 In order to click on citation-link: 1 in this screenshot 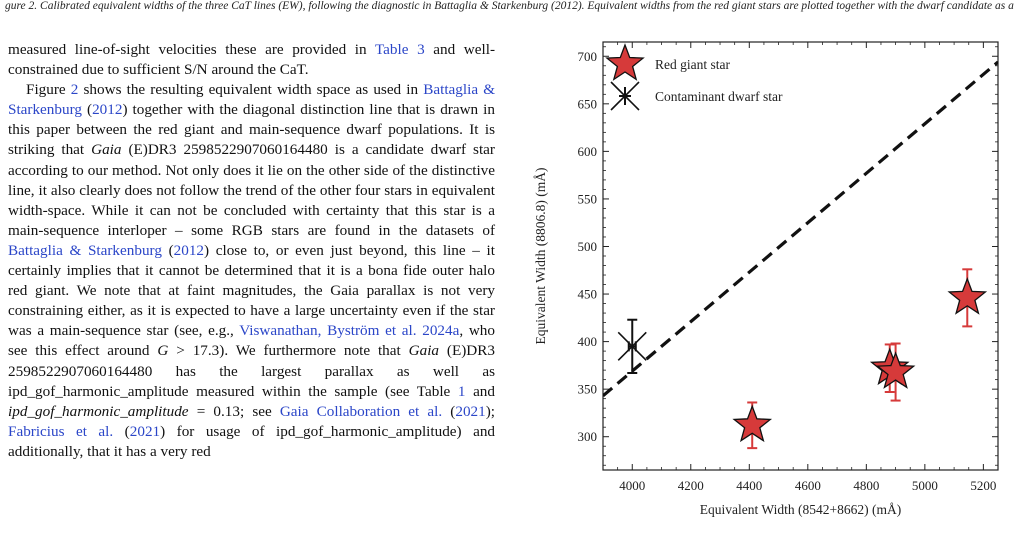, I will do `click(461, 391)`.